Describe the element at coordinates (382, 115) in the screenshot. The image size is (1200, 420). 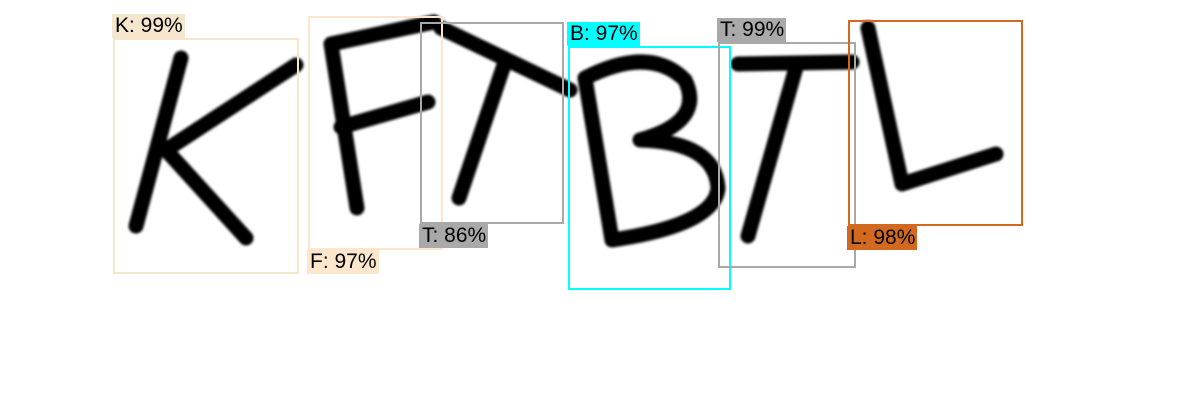
I see `letter-f-glyph` at that location.